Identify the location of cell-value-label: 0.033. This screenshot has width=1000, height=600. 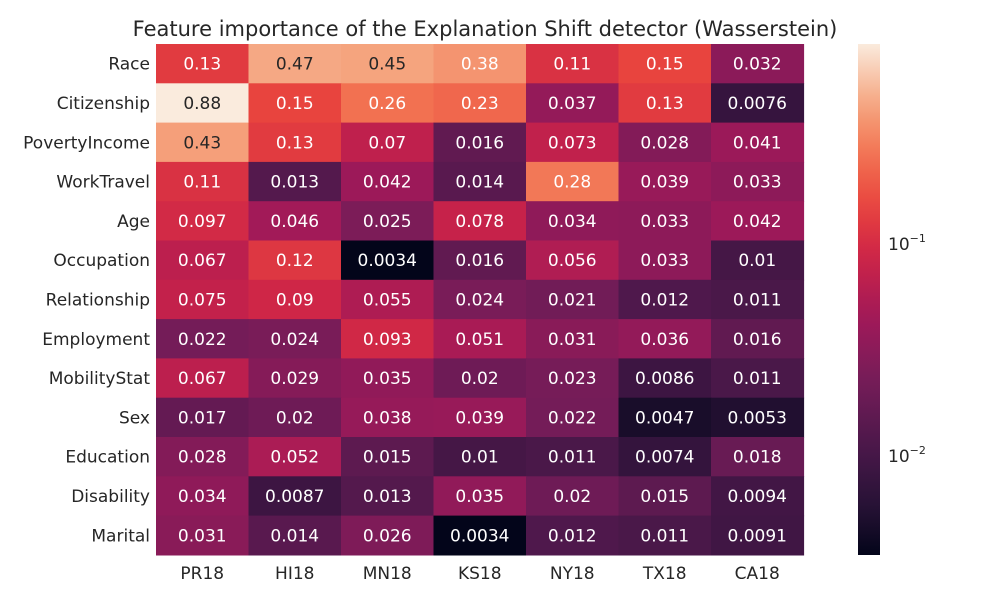
(757, 183).